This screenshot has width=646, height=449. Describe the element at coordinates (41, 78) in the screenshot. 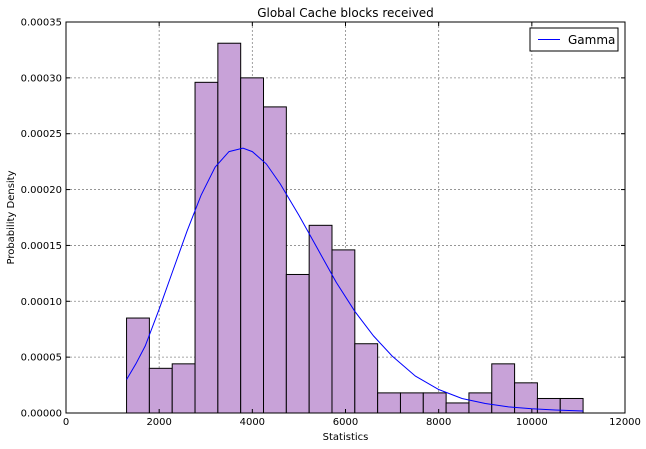

I see `y-tick-label: 0.00030` at that location.